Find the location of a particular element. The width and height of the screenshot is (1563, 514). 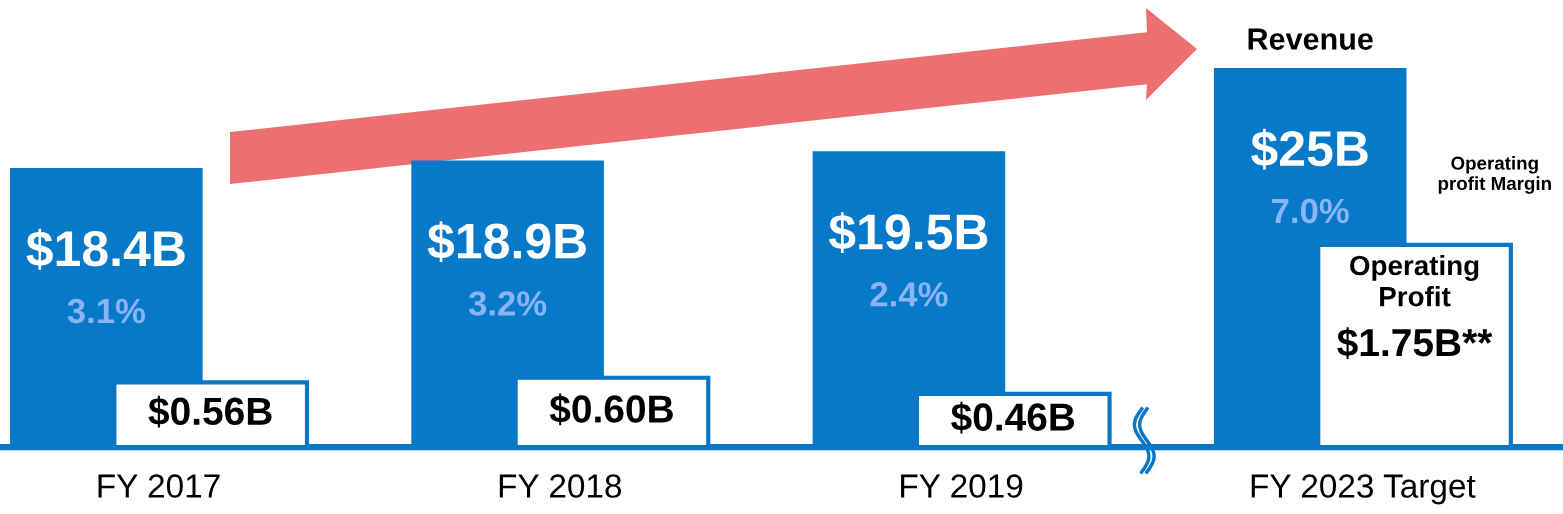

x-tick-label: FY 2018 is located at coordinates (560, 486).